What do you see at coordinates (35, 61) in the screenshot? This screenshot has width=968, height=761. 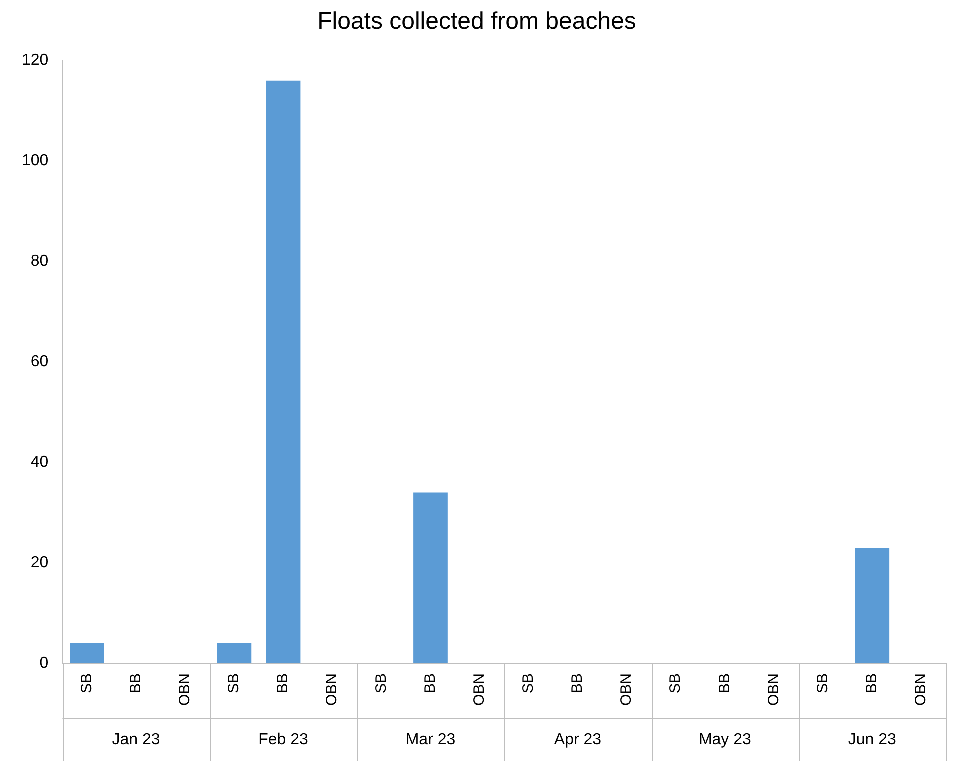 I see `y-tick-label: 120` at bounding box center [35, 61].